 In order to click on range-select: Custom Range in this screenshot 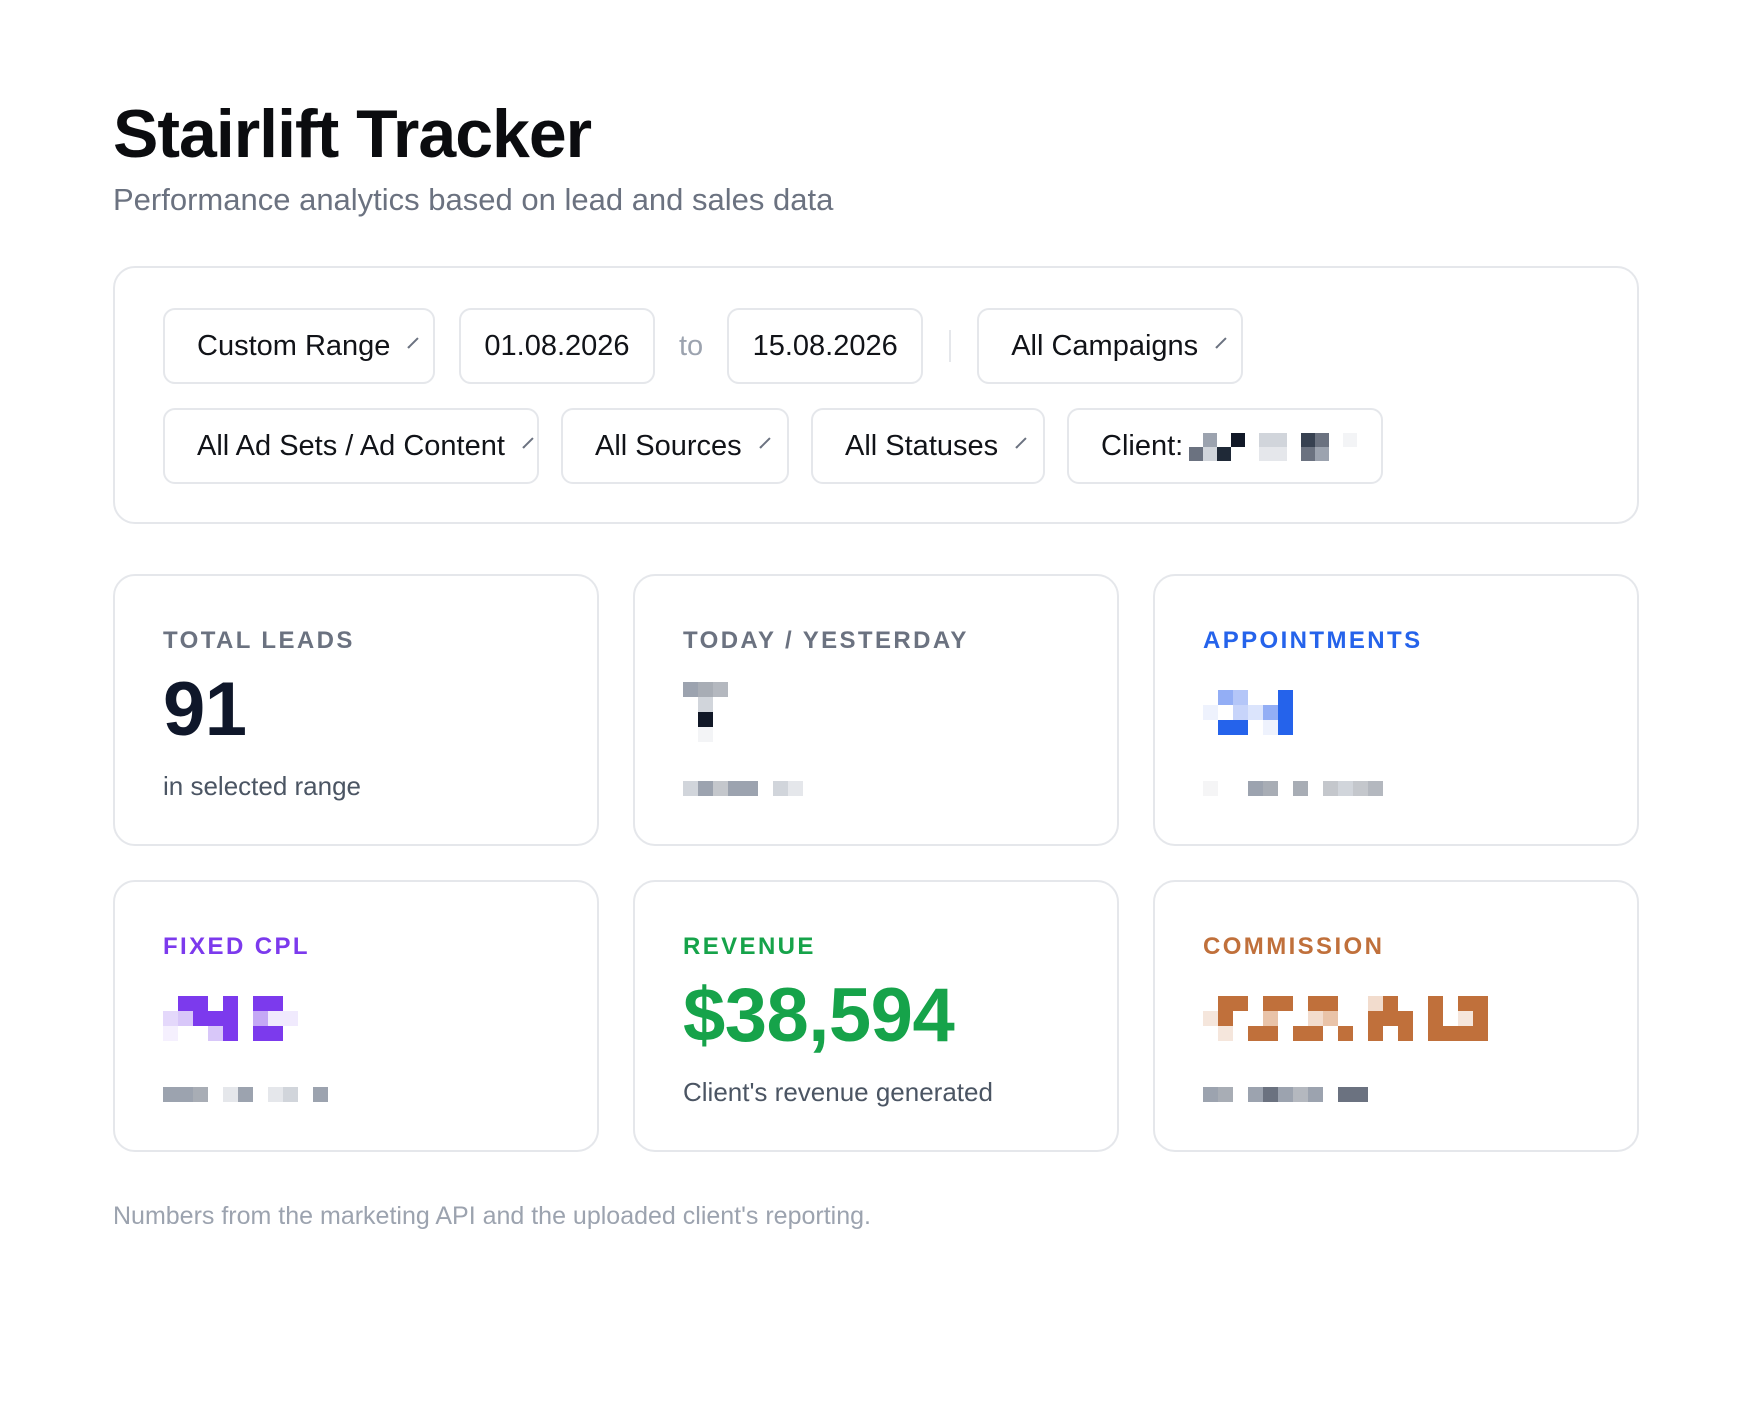, I will do `click(299, 346)`.